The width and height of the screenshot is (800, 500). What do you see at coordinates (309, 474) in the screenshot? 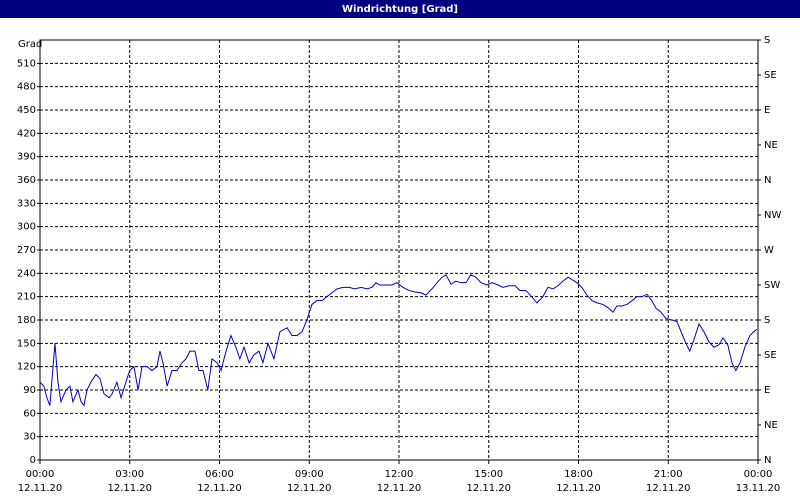
I see `x-tick-label: 09:00` at bounding box center [309, 474].